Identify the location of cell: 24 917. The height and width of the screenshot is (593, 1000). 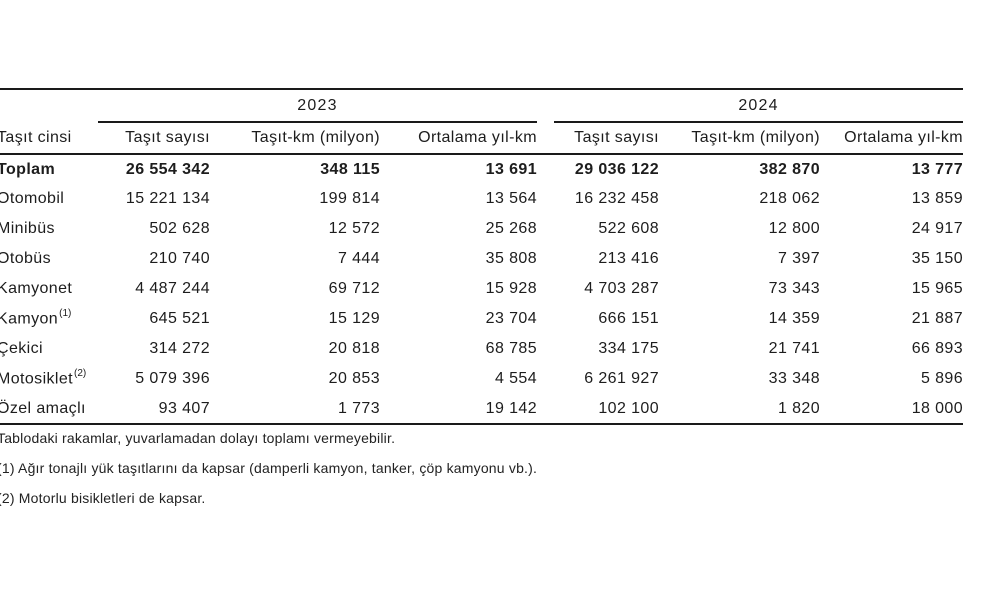
(937, 228).